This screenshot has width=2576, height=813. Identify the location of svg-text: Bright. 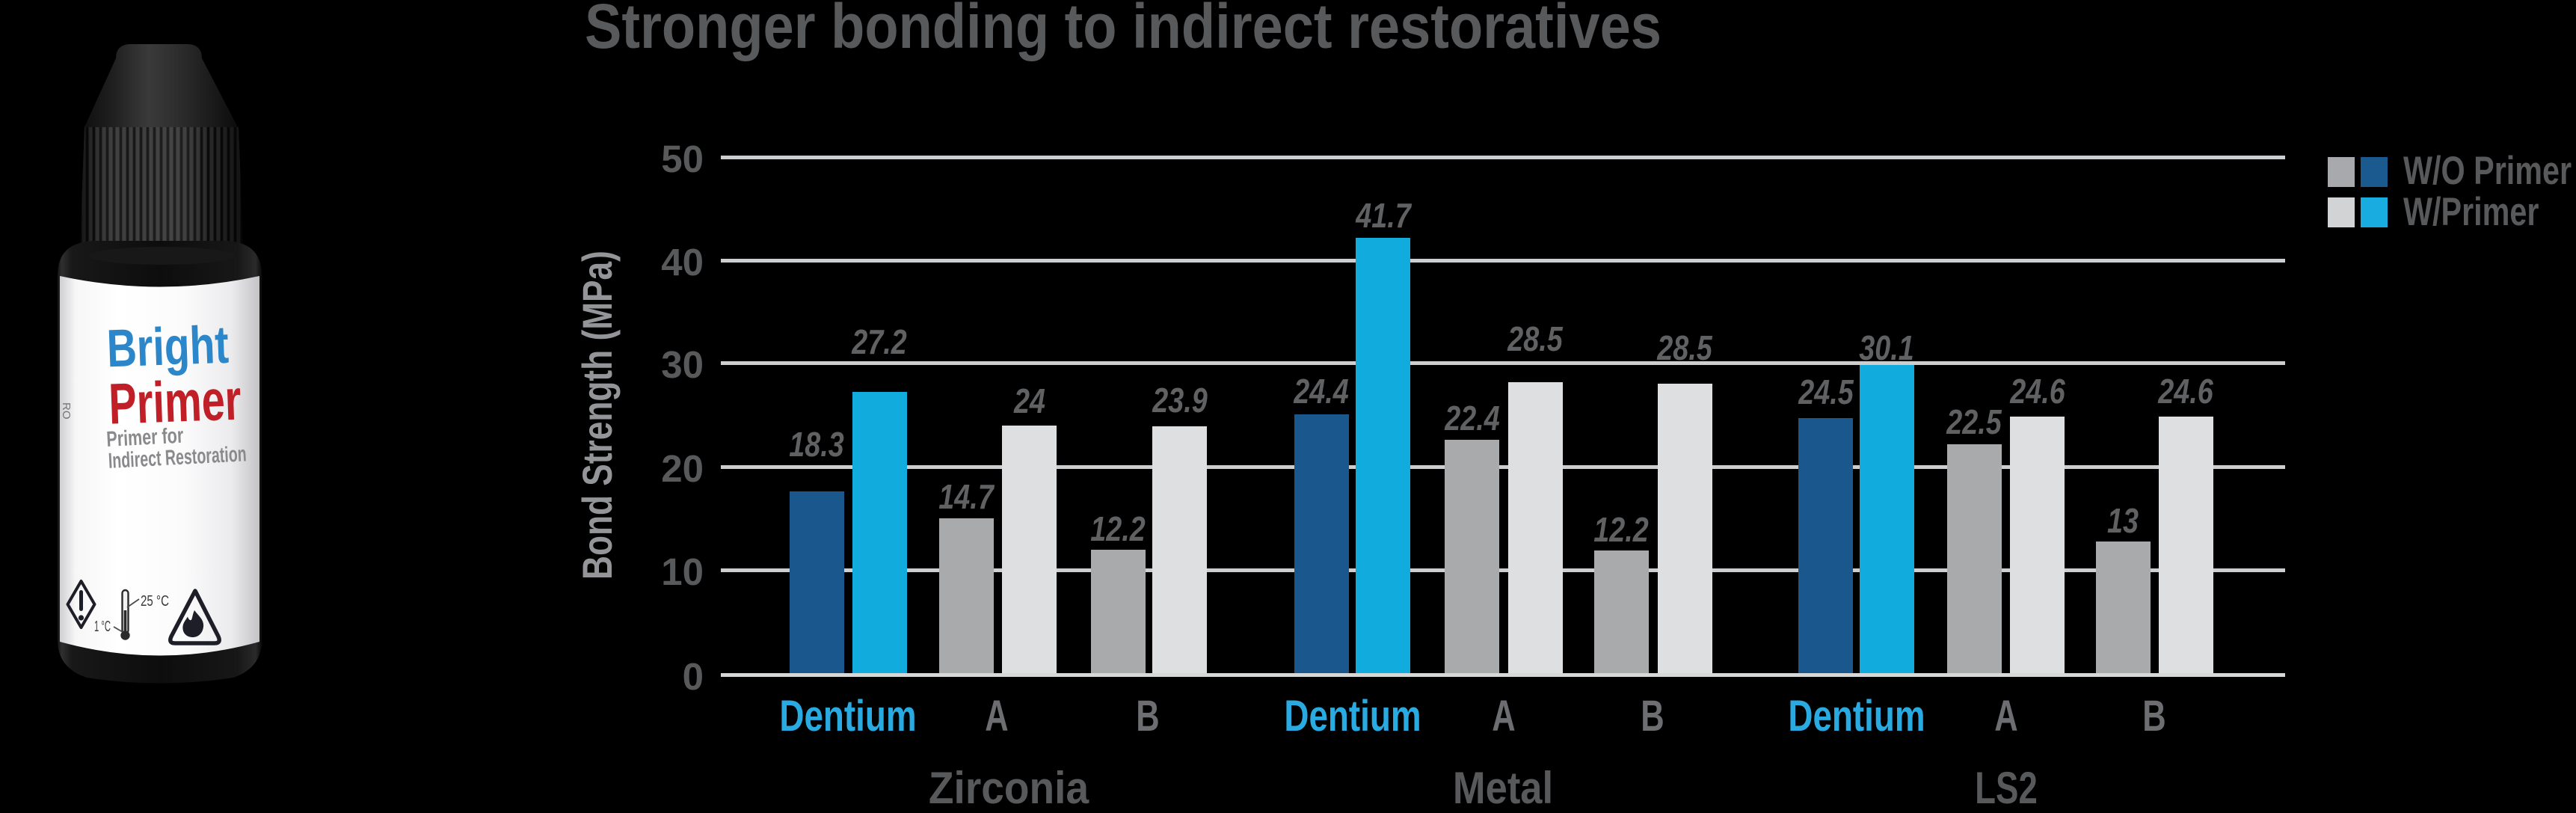
(168, 348).